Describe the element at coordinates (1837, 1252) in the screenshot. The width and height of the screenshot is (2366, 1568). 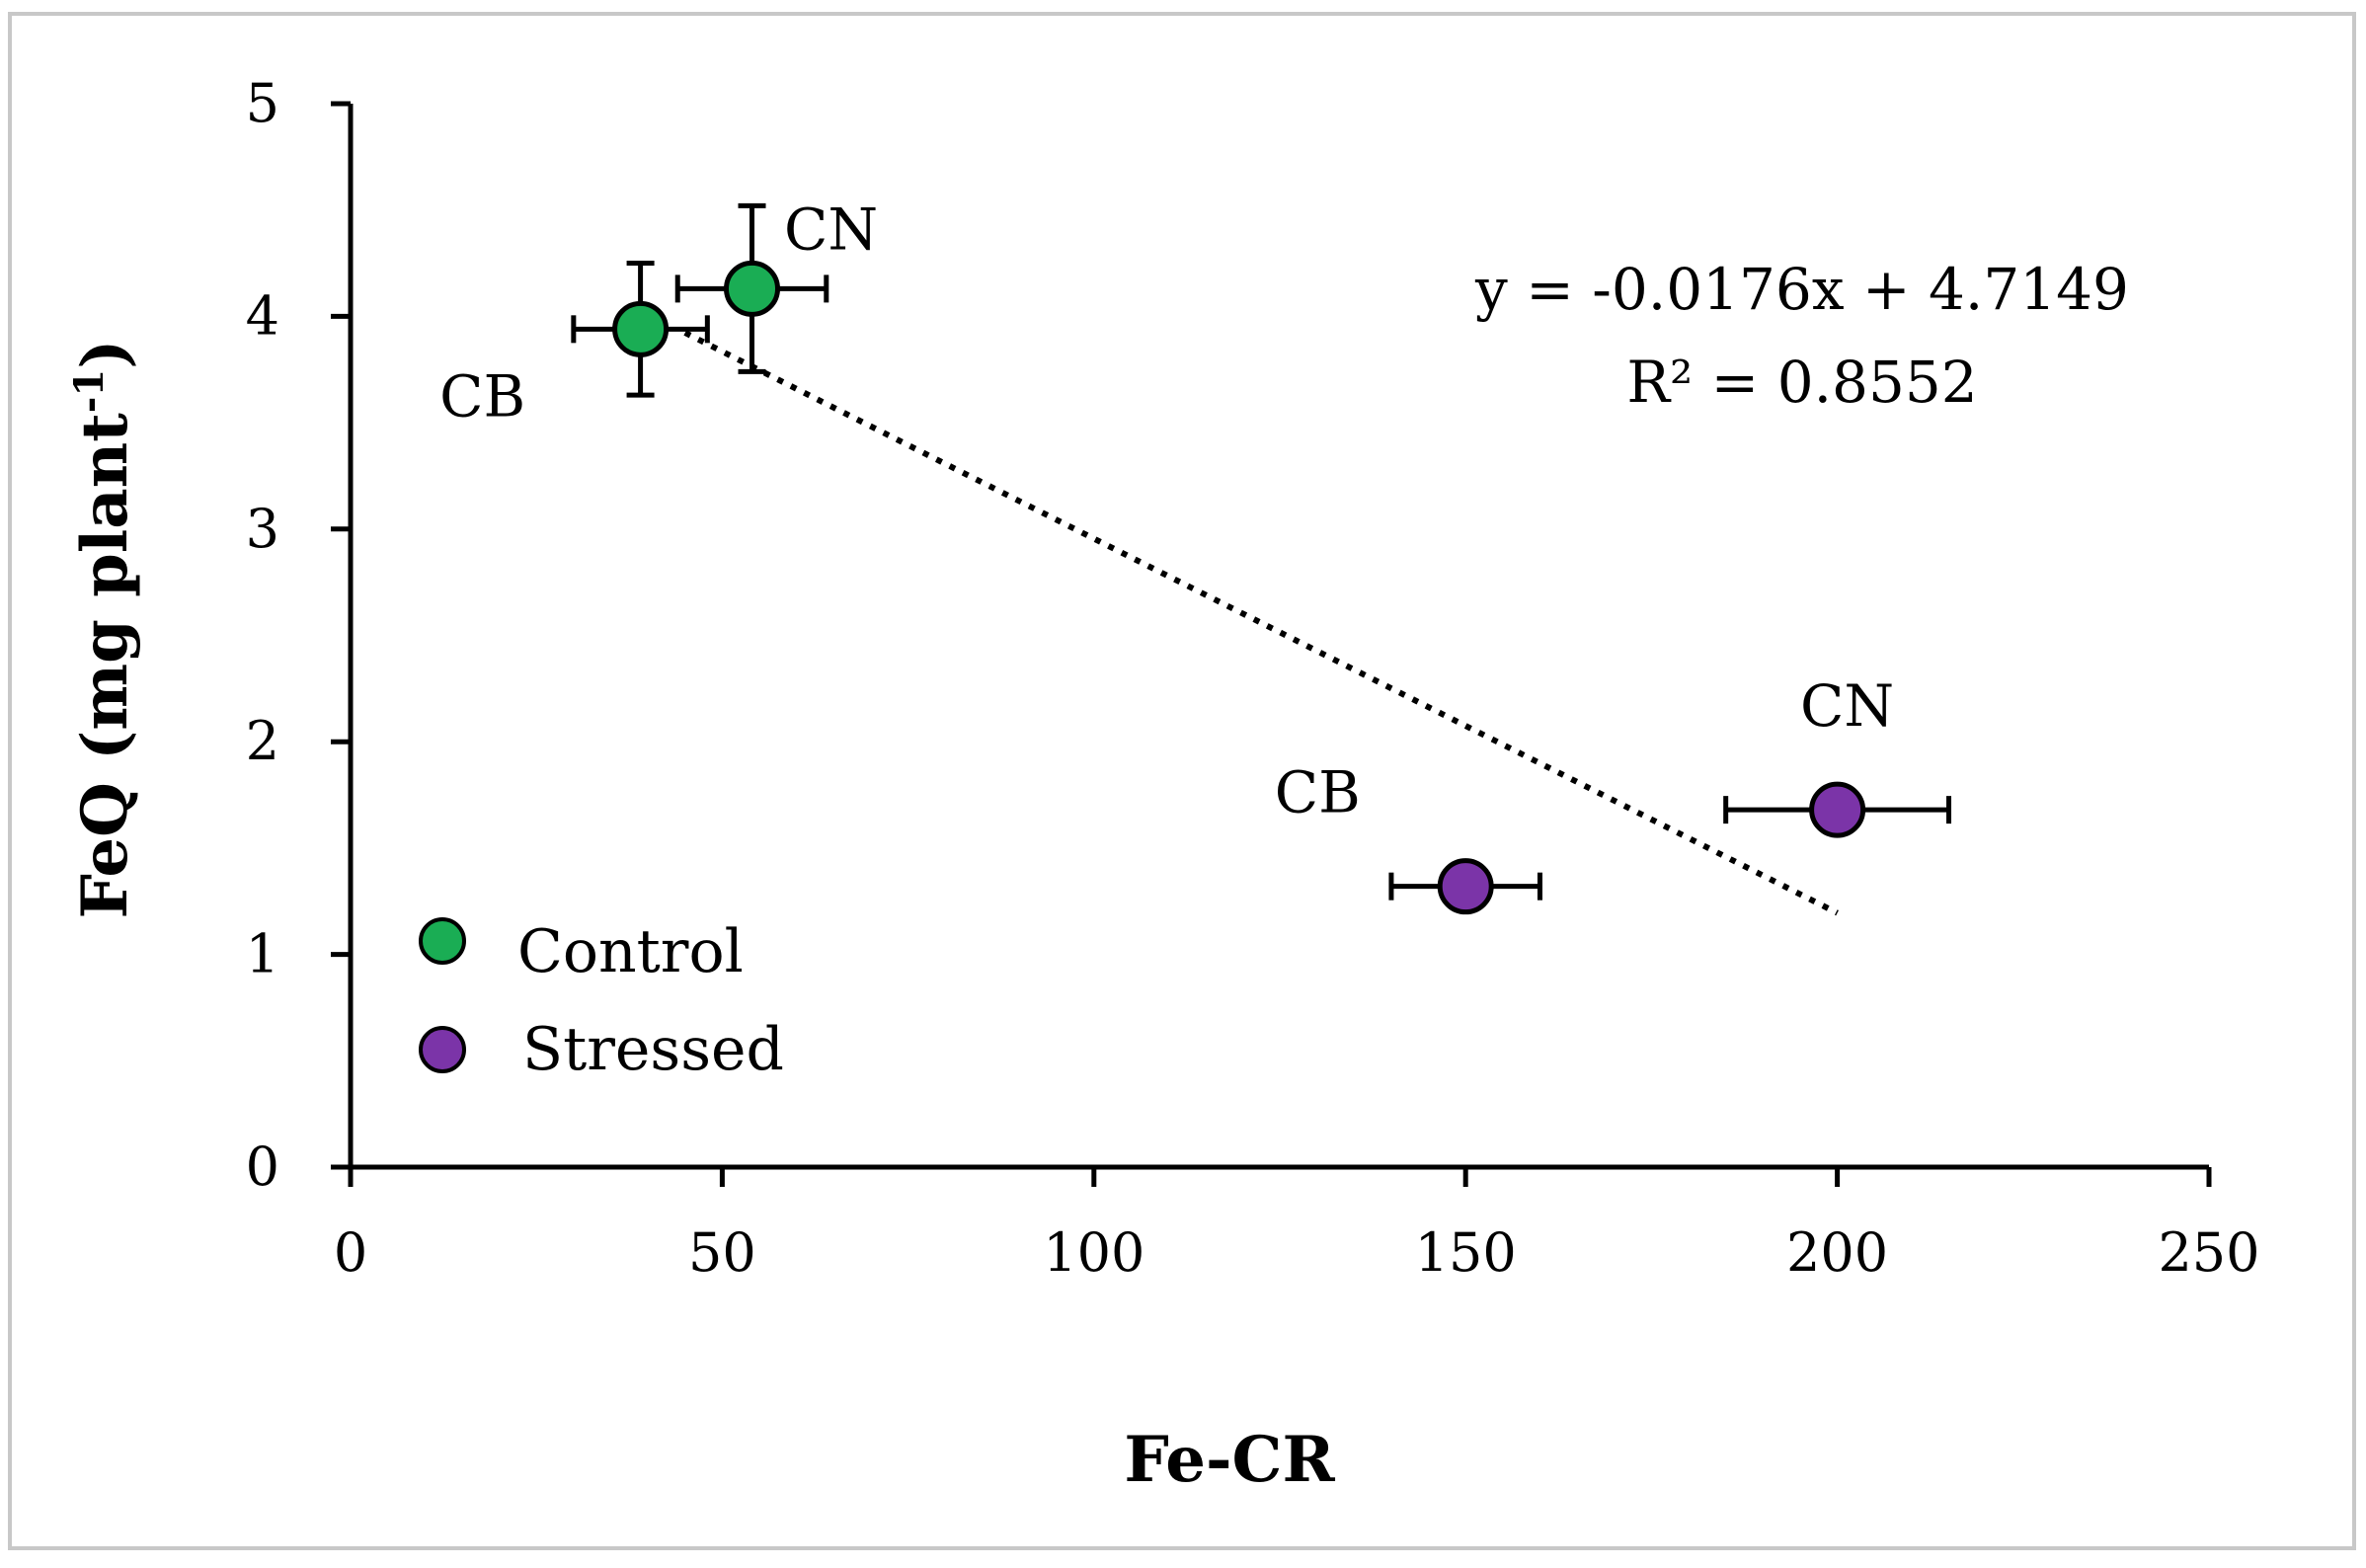
I see `x-tick-label: 200` at that location.